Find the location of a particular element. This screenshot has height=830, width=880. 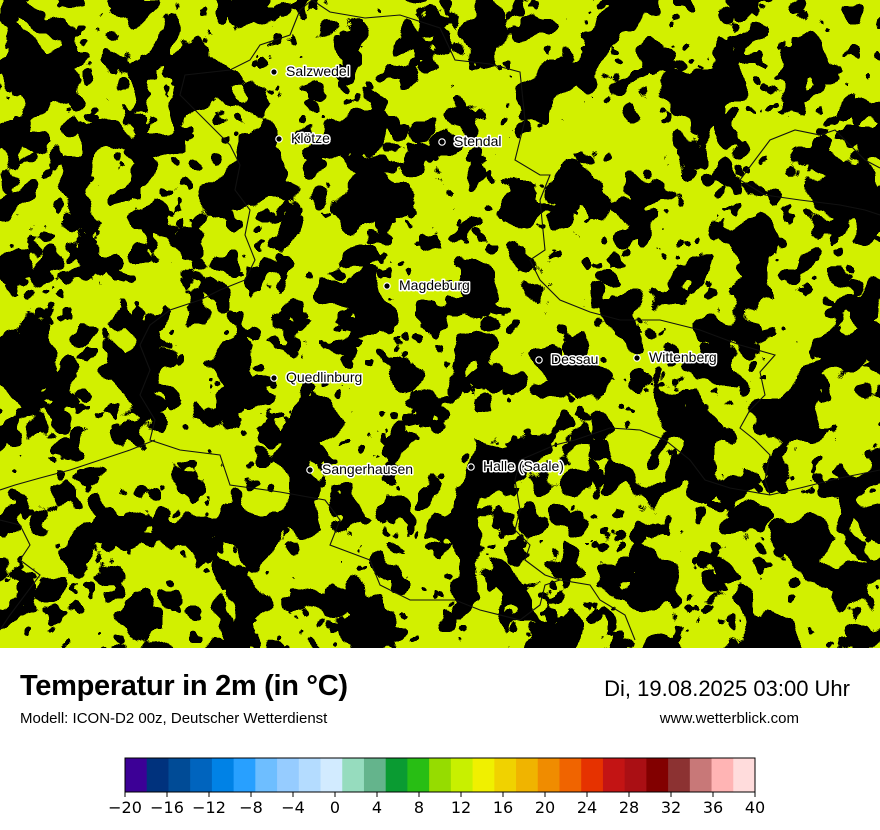

city-name: Salzwedel is located at coordinates (318, 71).